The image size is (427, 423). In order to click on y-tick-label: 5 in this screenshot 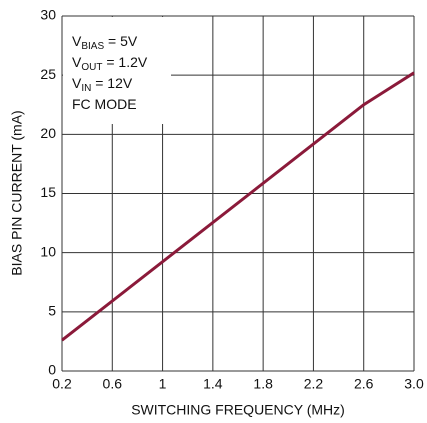, I will do `click(52, 311)`.